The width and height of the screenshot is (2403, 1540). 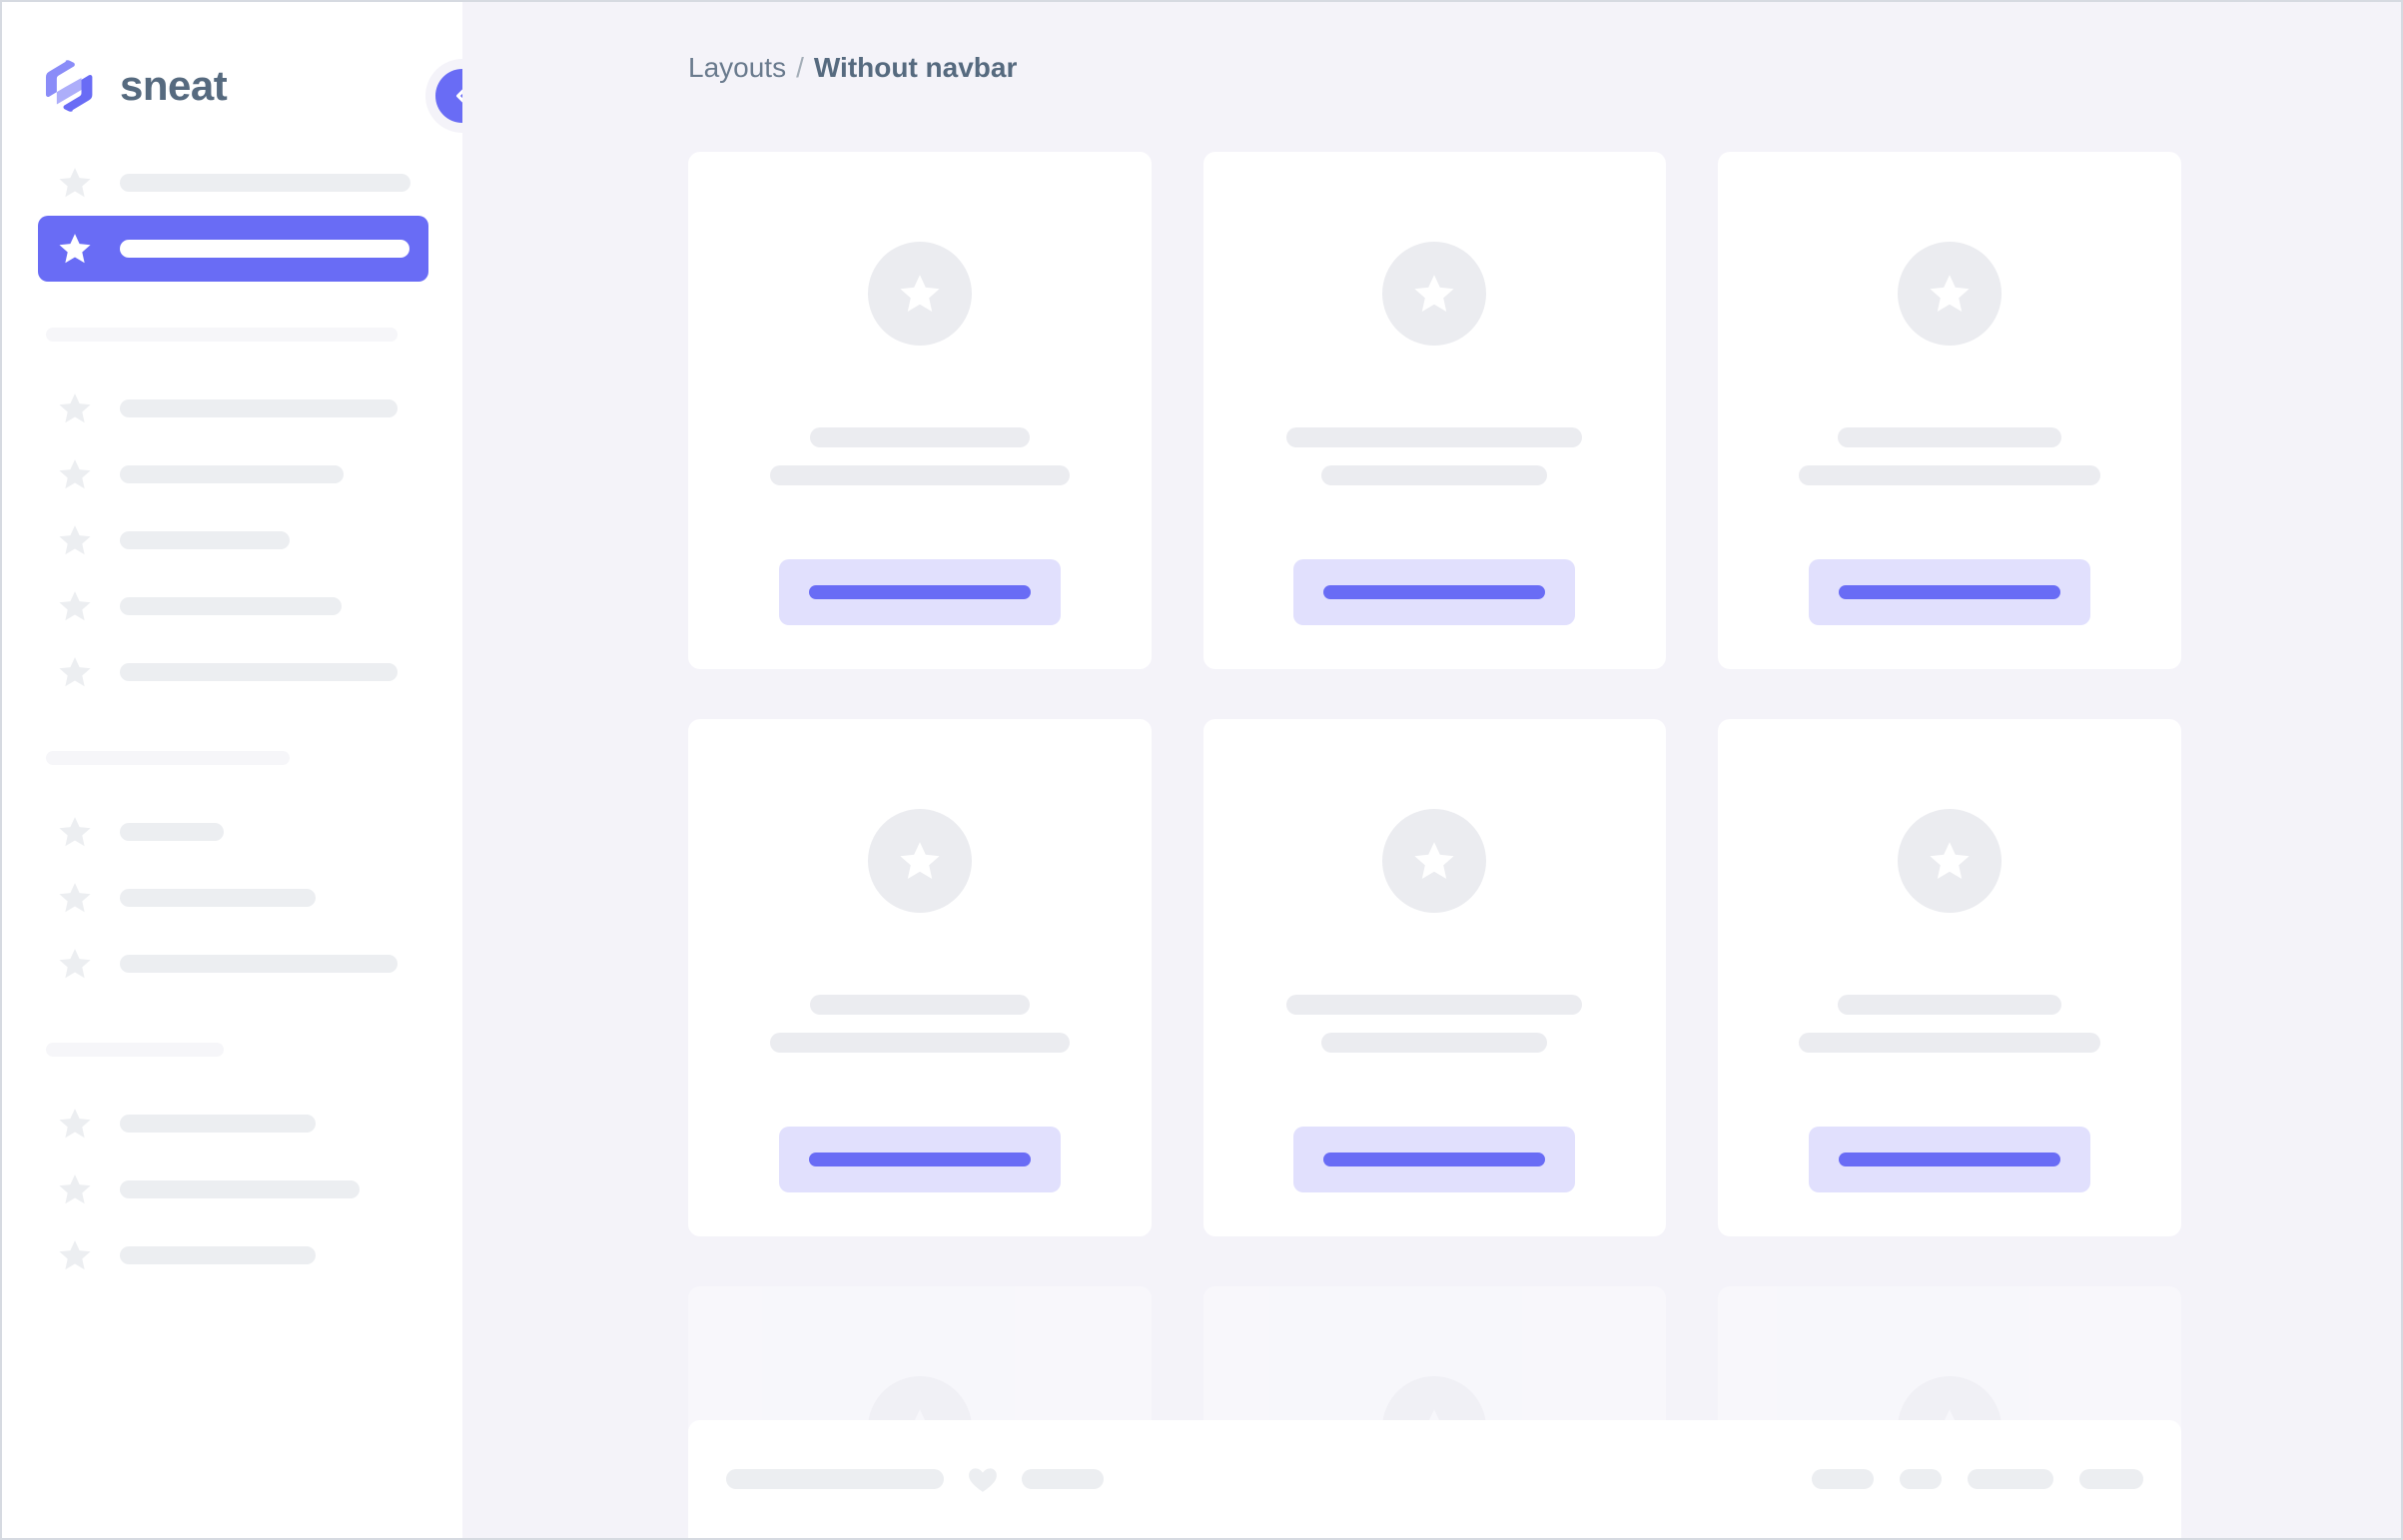 I want to click on footer-bar, so click(x=1434, y=1479).